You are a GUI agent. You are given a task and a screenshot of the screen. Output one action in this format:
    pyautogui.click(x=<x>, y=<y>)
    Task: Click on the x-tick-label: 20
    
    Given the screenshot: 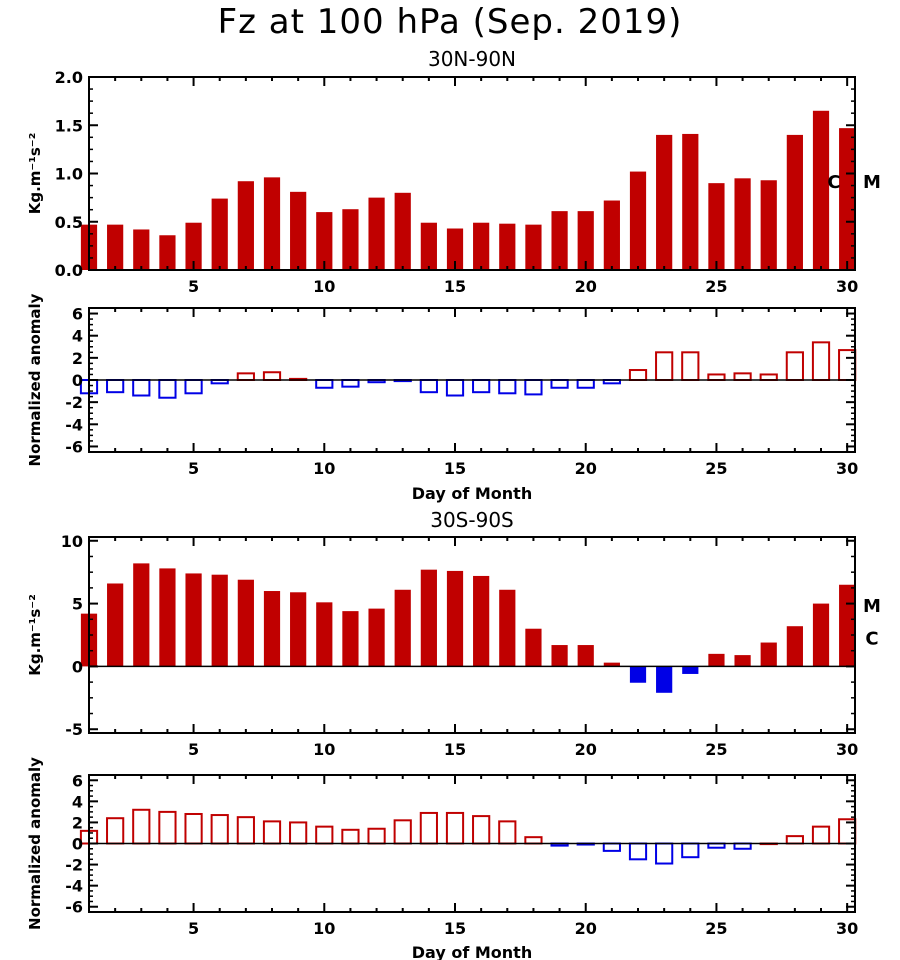 What is the action you would take?
    pyautogui.click(x=586, y=749)
    